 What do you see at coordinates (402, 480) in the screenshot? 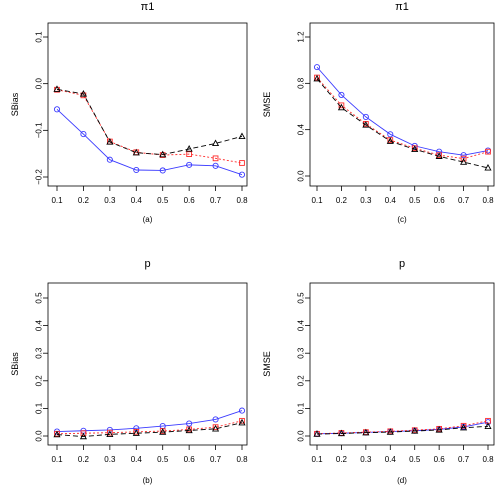
I see `panel-caption: (d)` at bounding box center [402, 480].